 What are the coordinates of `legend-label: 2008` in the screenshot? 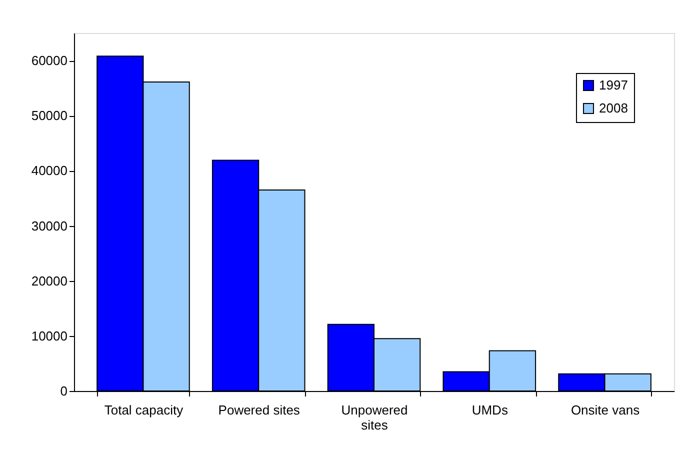 It's located at (613, 108).